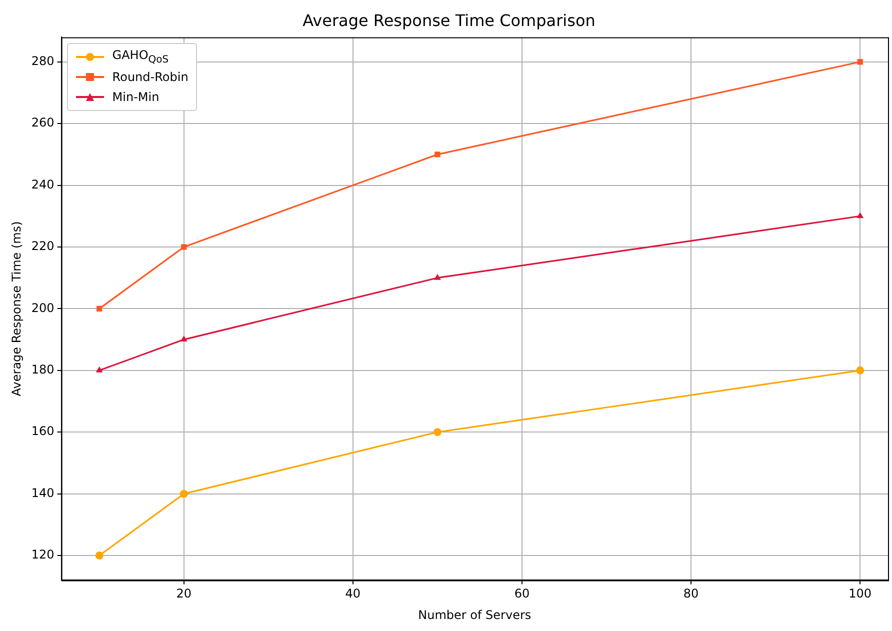  I want to click on y-tick-label: 140, so click(42, 493).